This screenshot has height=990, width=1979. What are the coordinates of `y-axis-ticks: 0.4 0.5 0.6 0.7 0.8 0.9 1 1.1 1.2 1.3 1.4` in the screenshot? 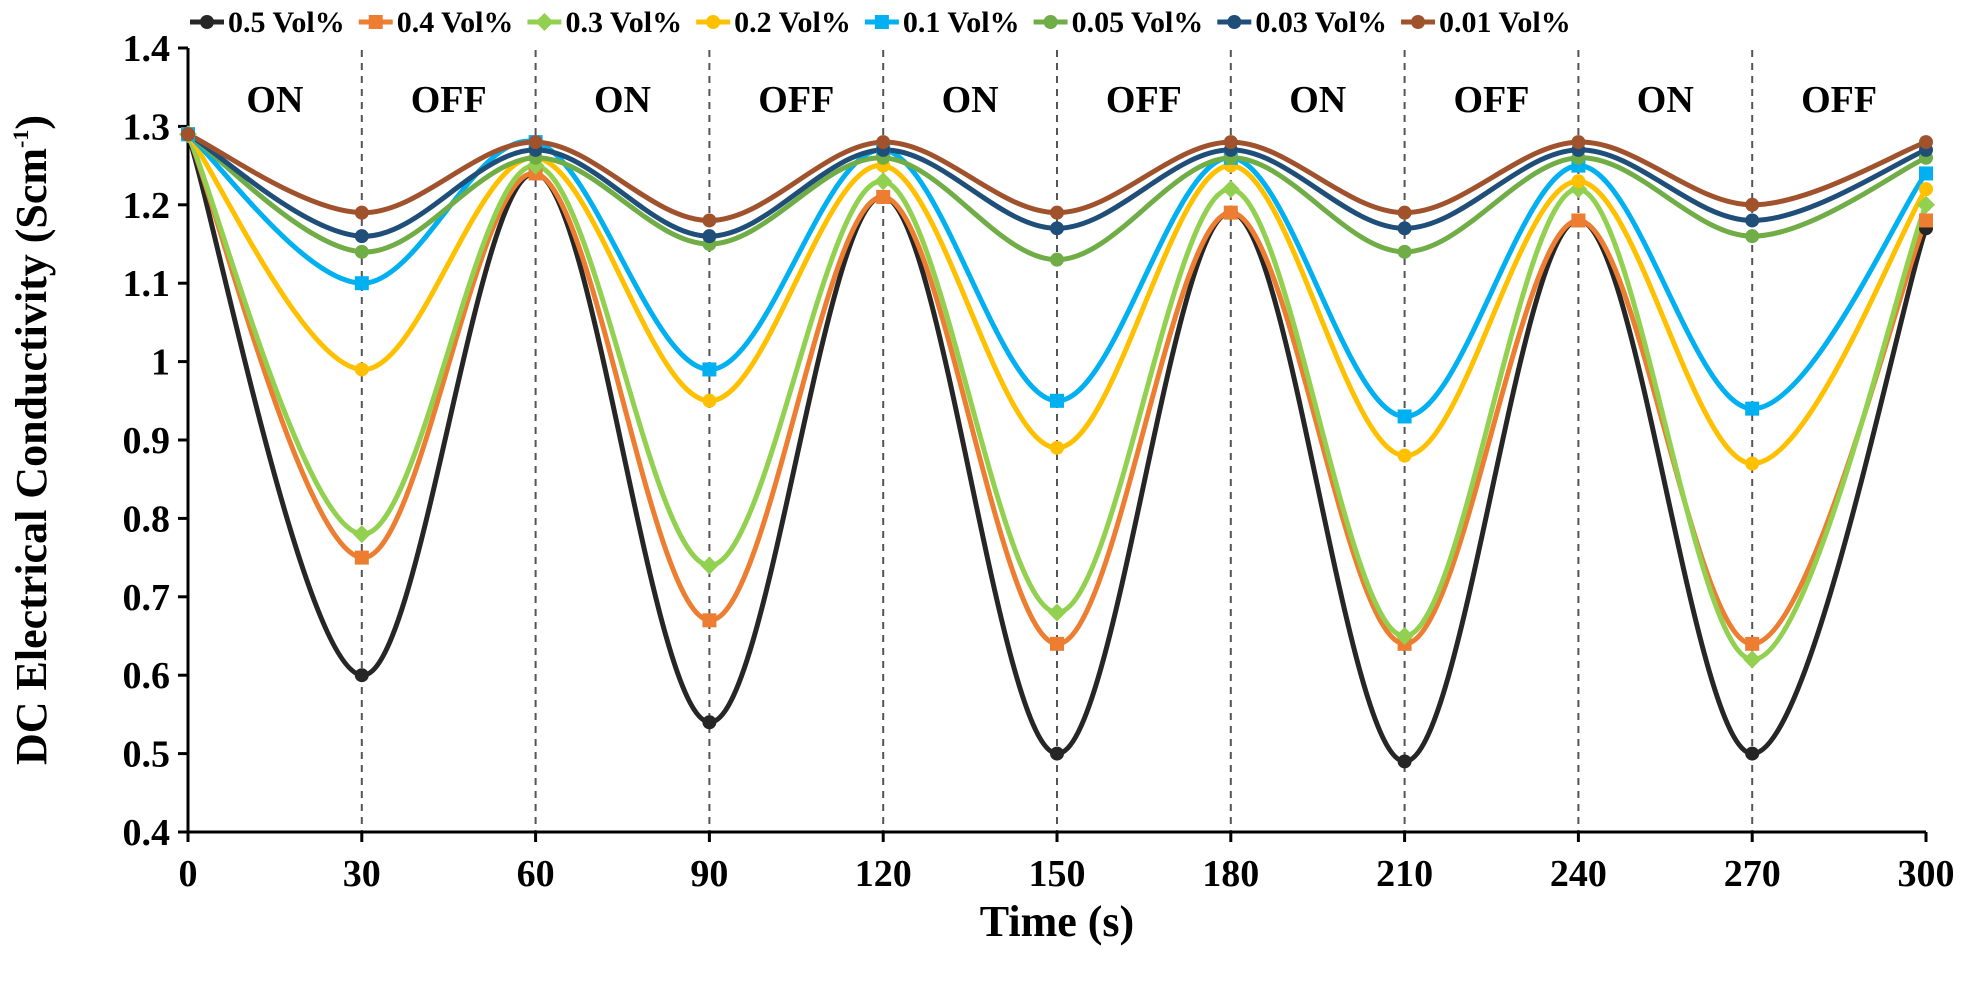 It's located at (155, 441).